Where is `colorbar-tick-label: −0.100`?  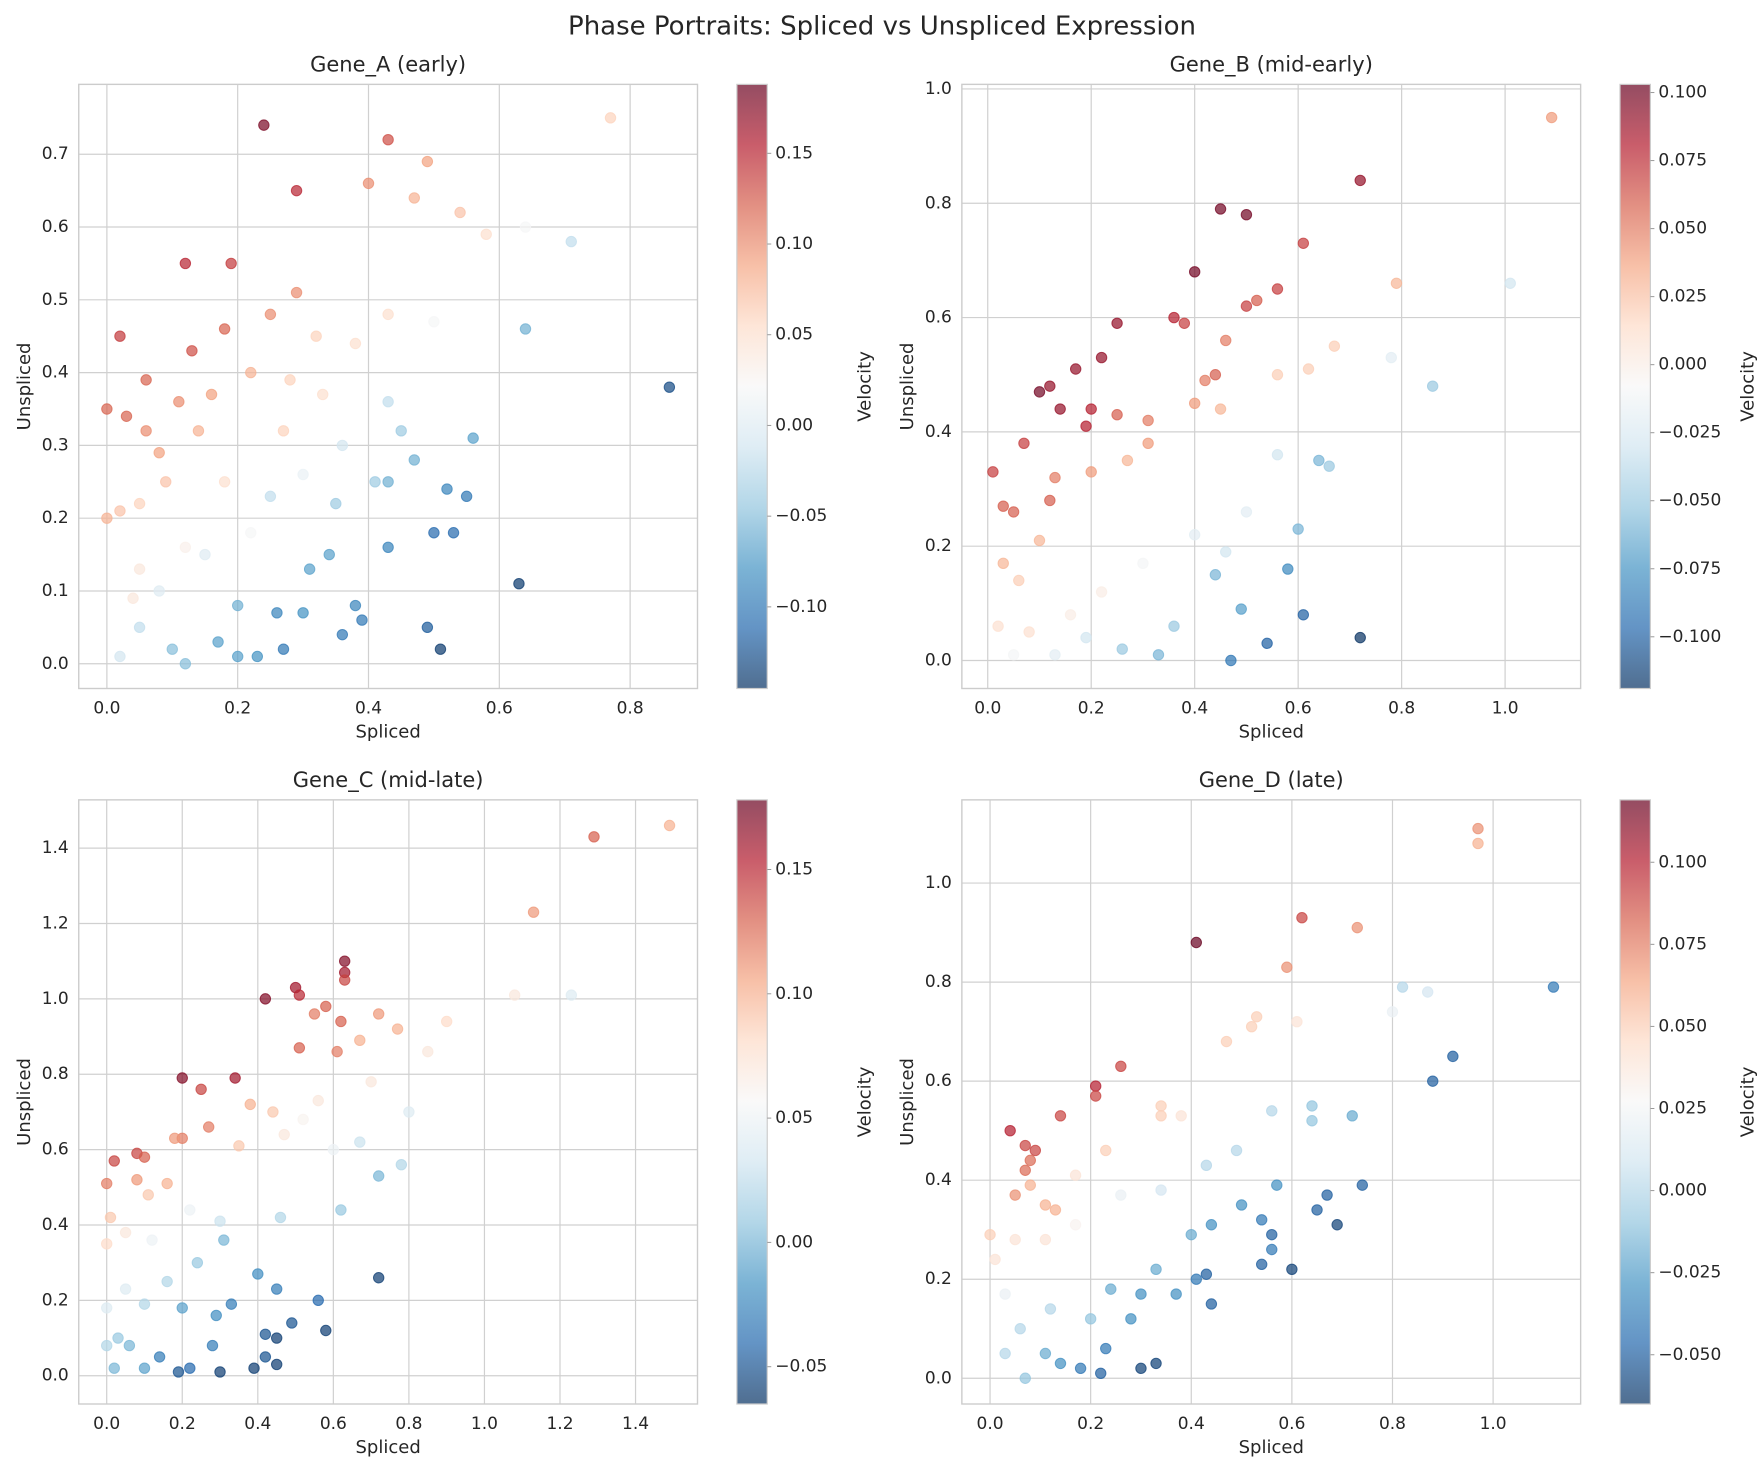 colorbar-tick-label: −0.100 is located at coordinates (1689, 637).